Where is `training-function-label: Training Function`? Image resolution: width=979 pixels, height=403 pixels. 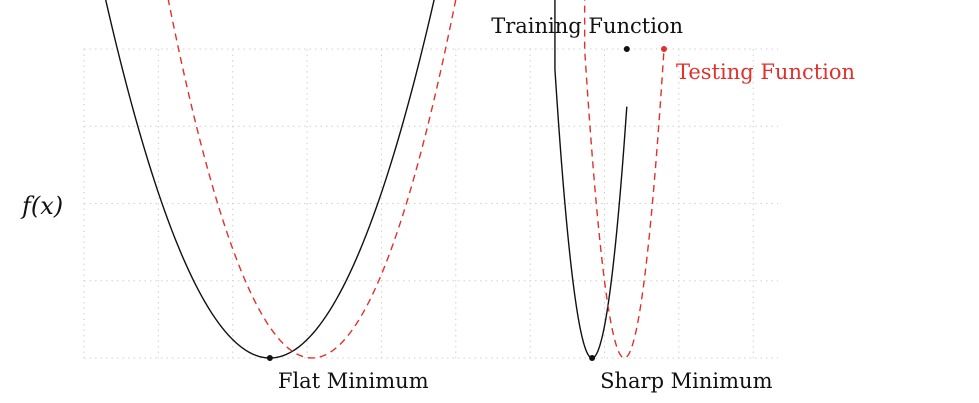
training-function-label: Training Function is located at coordinates (587, 26).